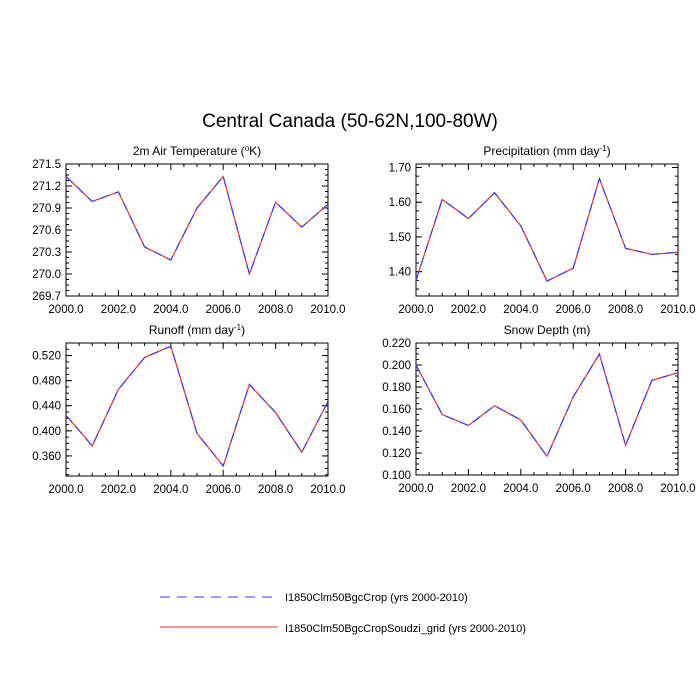  I want to click on runoff-xtick-label: 2010.0, so click(327, 490).